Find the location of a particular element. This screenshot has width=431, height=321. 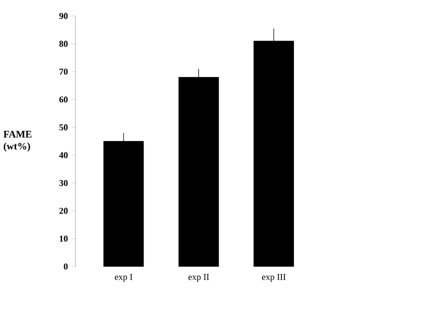

y-tick-label: 90 is located at coordinates (63, 15).